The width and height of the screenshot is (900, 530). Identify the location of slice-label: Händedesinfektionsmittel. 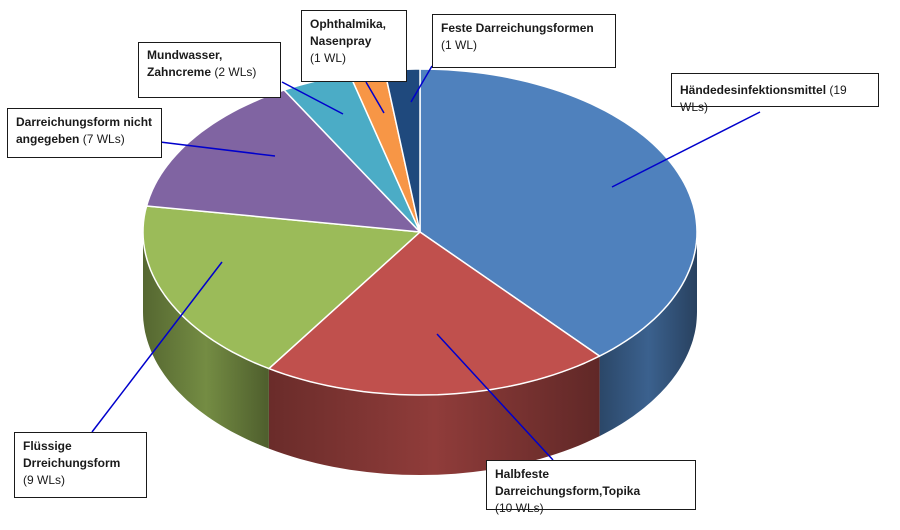
(753, 90).